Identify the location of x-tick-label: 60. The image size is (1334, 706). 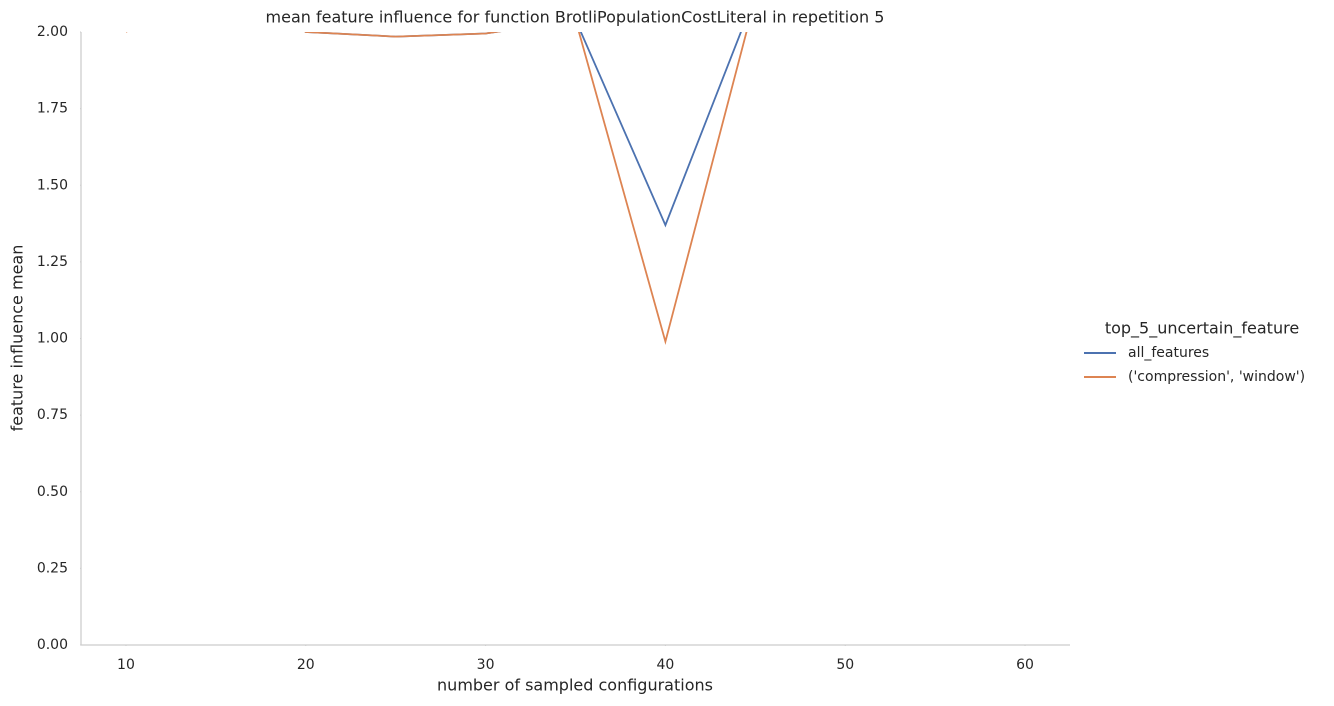
(1025, 665).